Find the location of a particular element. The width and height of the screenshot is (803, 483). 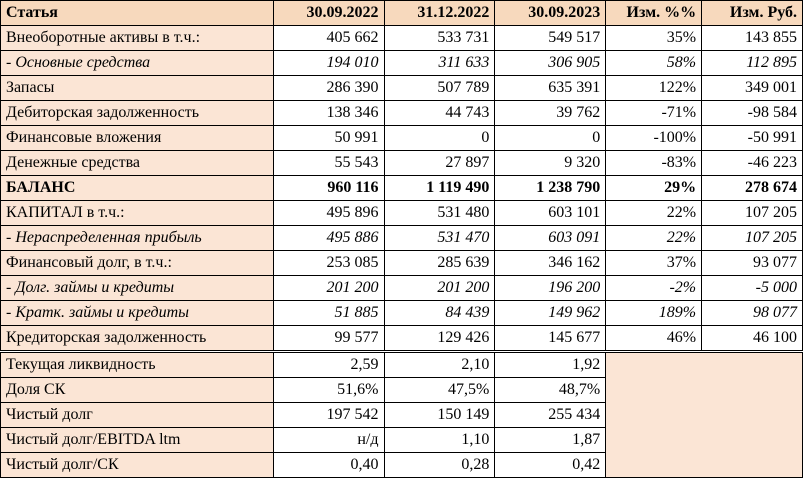

cell-change-rub: -50 991 is located at coordinates (752, 138).